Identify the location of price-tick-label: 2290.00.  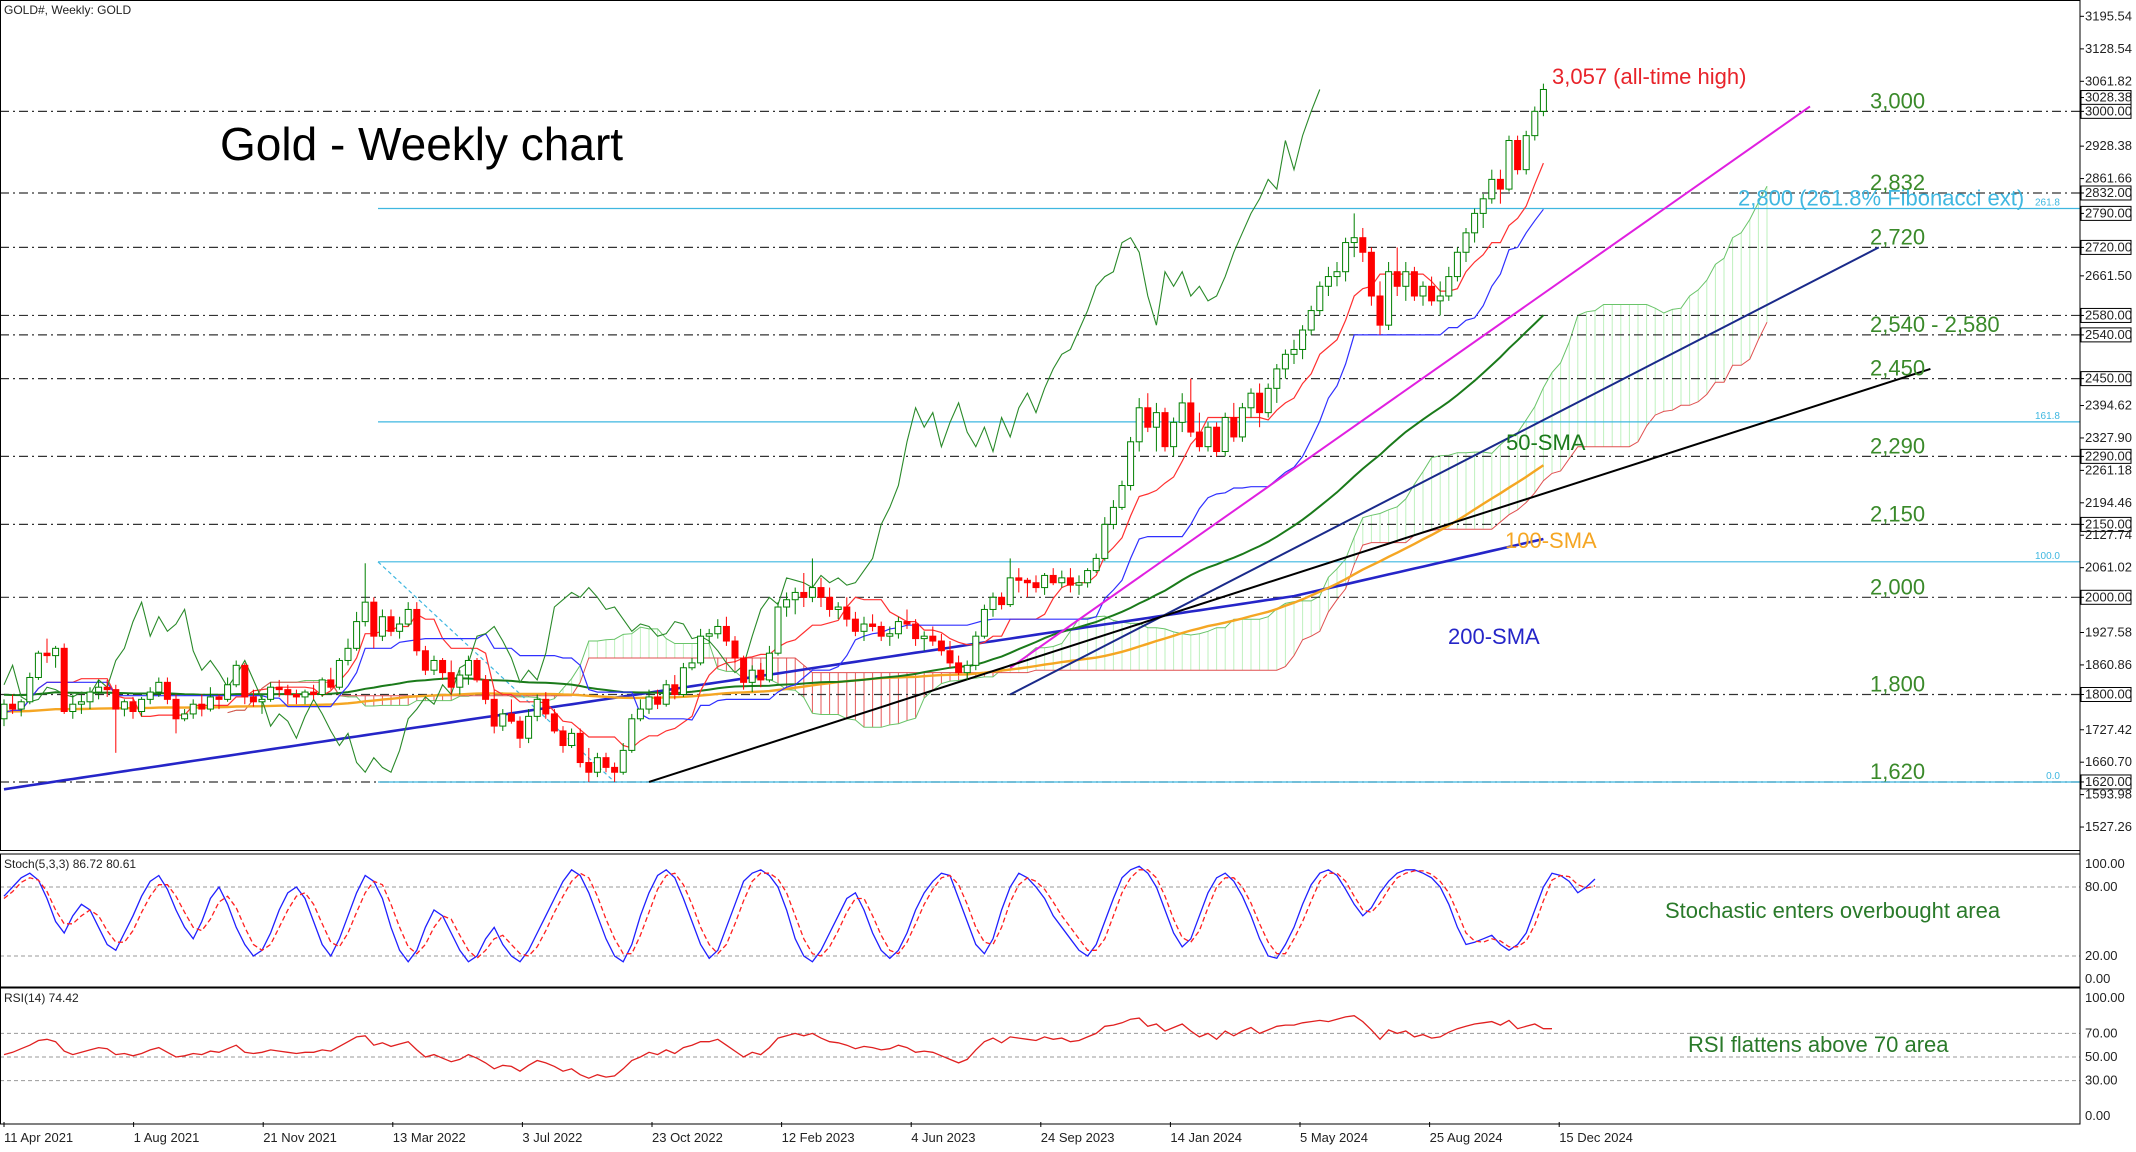
(2108, 455).